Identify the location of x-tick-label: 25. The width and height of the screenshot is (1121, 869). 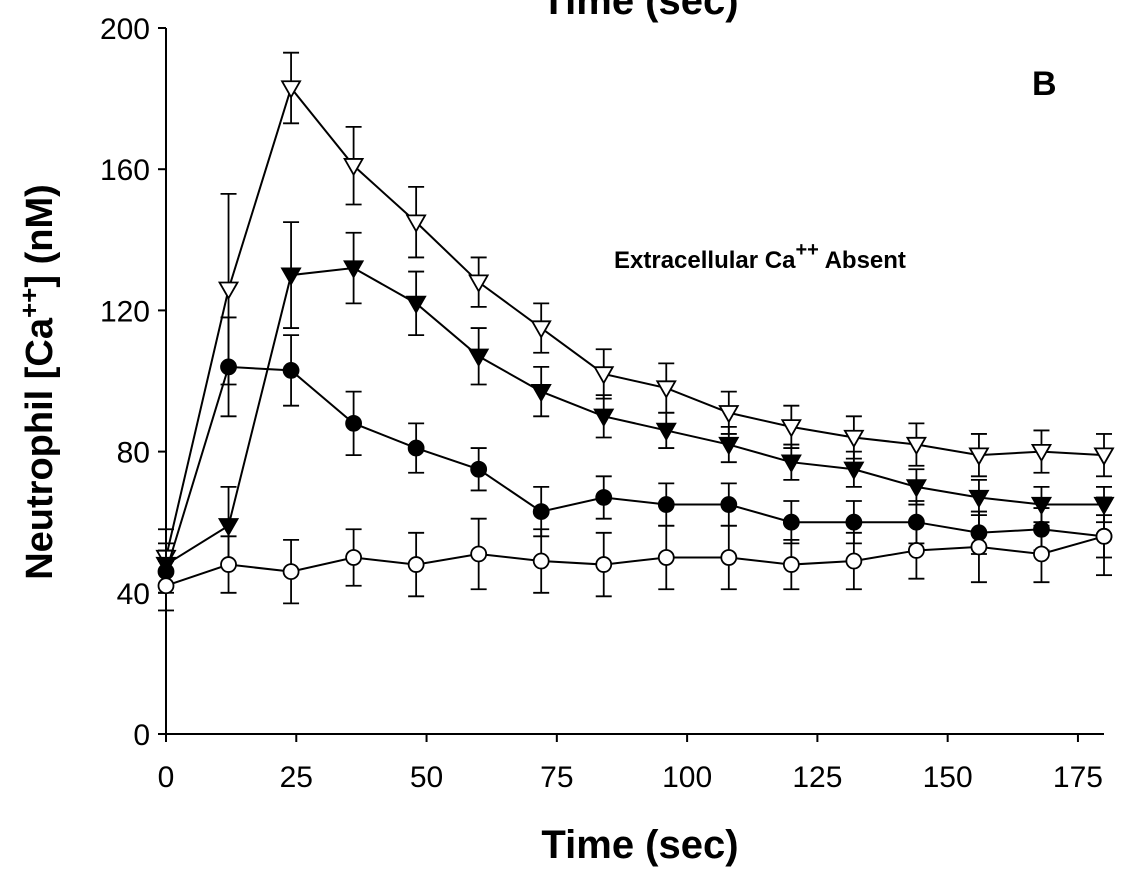
(296, 777).